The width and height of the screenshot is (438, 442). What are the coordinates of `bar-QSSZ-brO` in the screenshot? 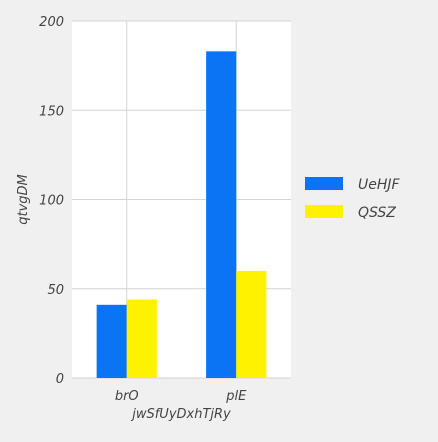 It's located at (141, 338).